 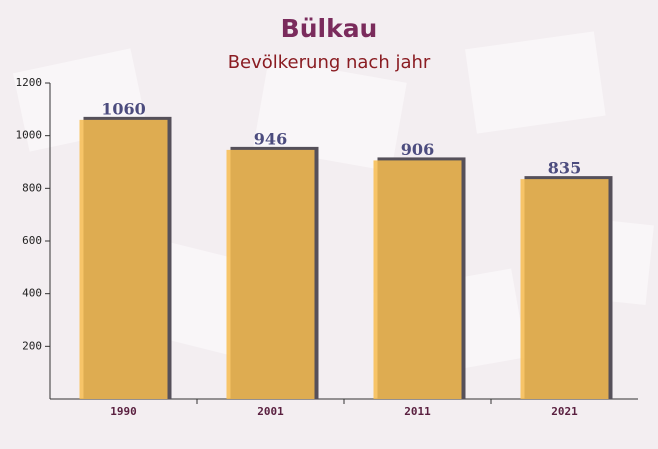 What do you see at coordinates (123, 108) in the screenshot?
I see `value-label: 1060` at bounding box center [123, 108].